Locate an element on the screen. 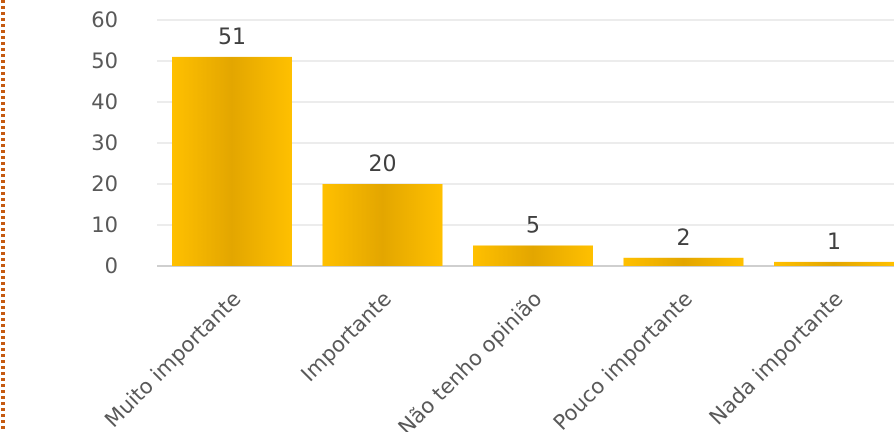 The width and height of the screenshot is (894, 432). data-label: 20 is located at coordinates (383, 164).